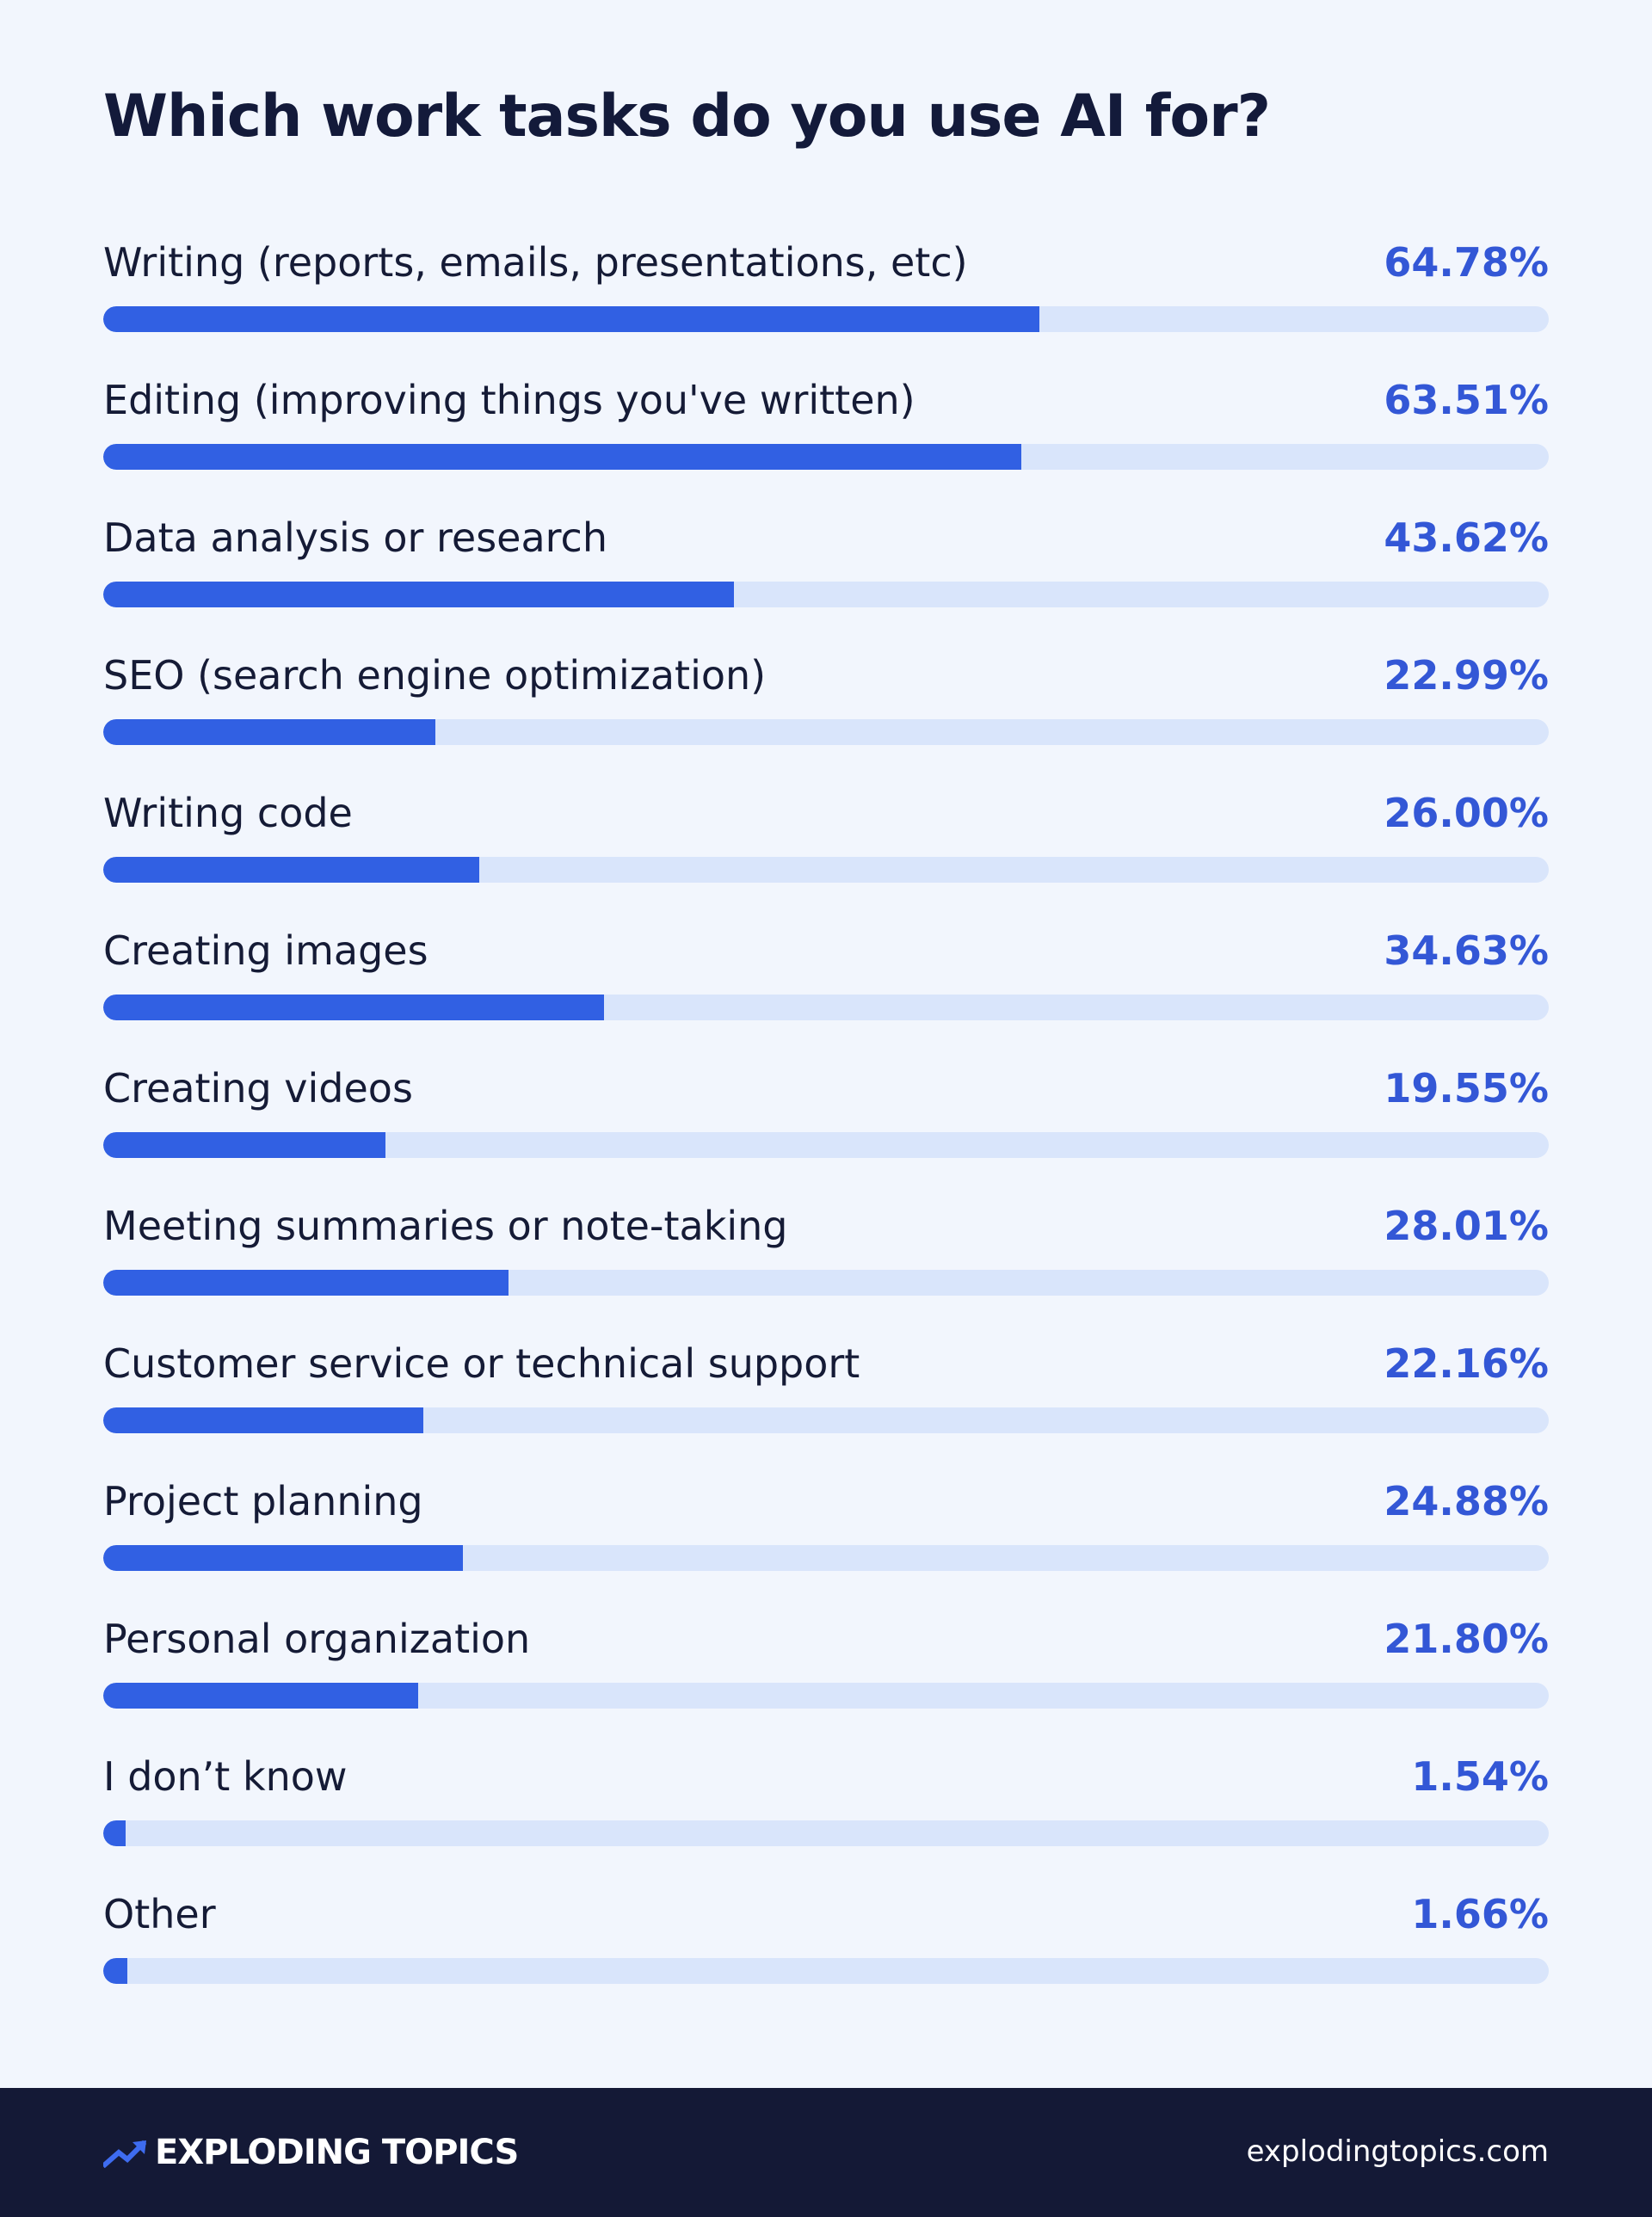 This screenshot has width=1652, height=2217. What do you see at coordinates (265, 950) in the screenshot?
I see `category-label: Creating images` at bounding box center [265, 950].